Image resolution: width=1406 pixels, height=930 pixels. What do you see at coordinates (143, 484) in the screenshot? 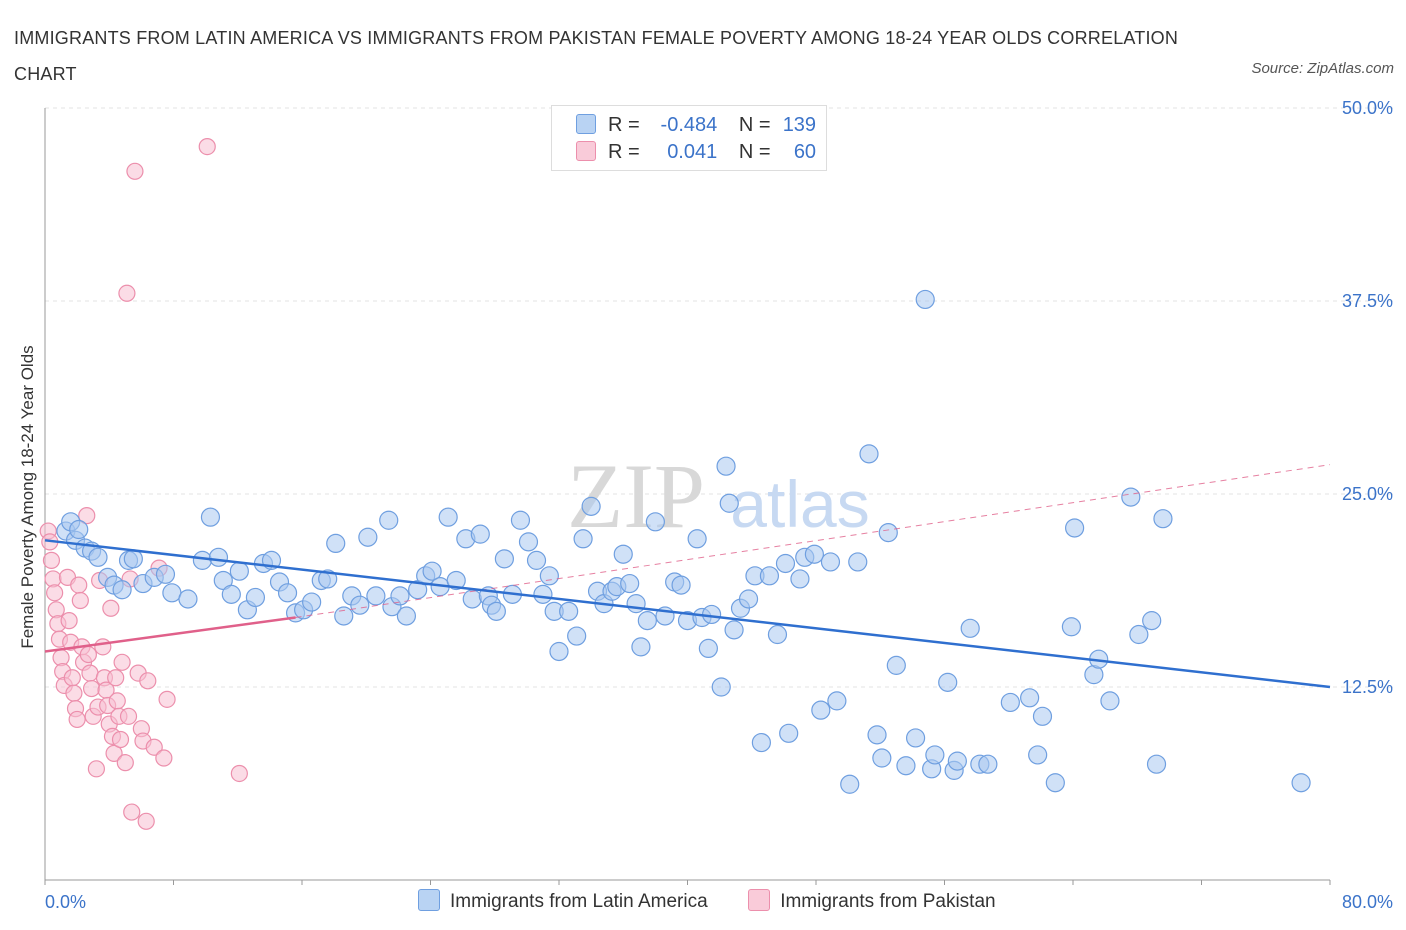
I see `series-pakistan` at bounding box center [143, 484].